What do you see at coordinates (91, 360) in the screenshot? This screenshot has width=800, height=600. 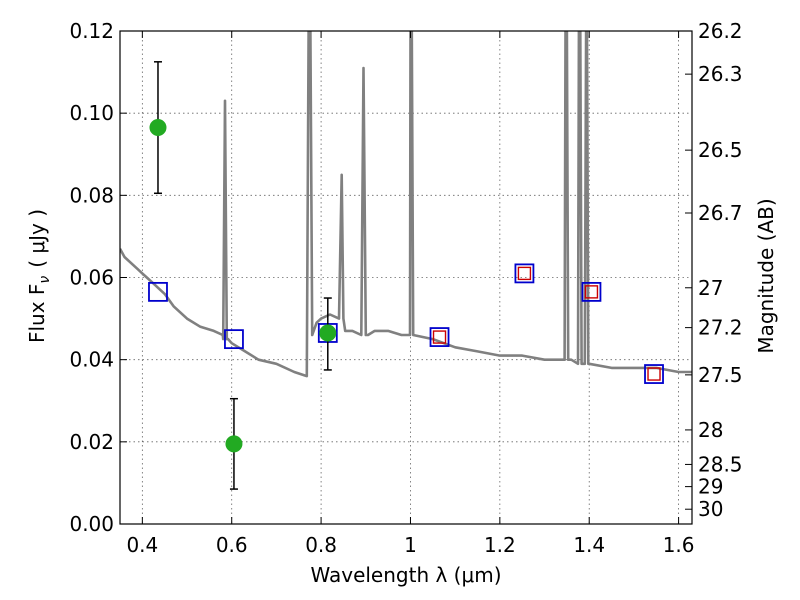 I see `y-tick-label: 0.04` at bounding box center [91, 360].